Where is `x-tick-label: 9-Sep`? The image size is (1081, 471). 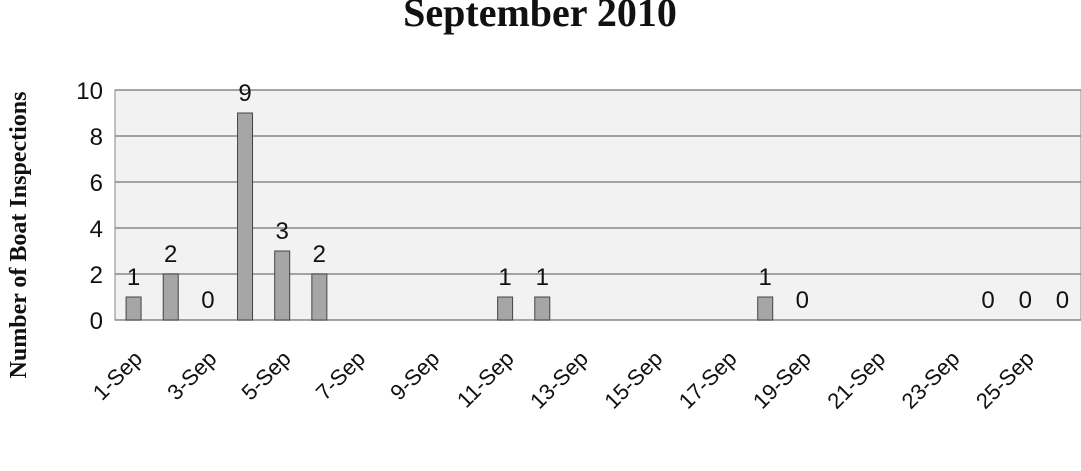 x-tick-label: 9-Sep is located at coordinates (414, 375).